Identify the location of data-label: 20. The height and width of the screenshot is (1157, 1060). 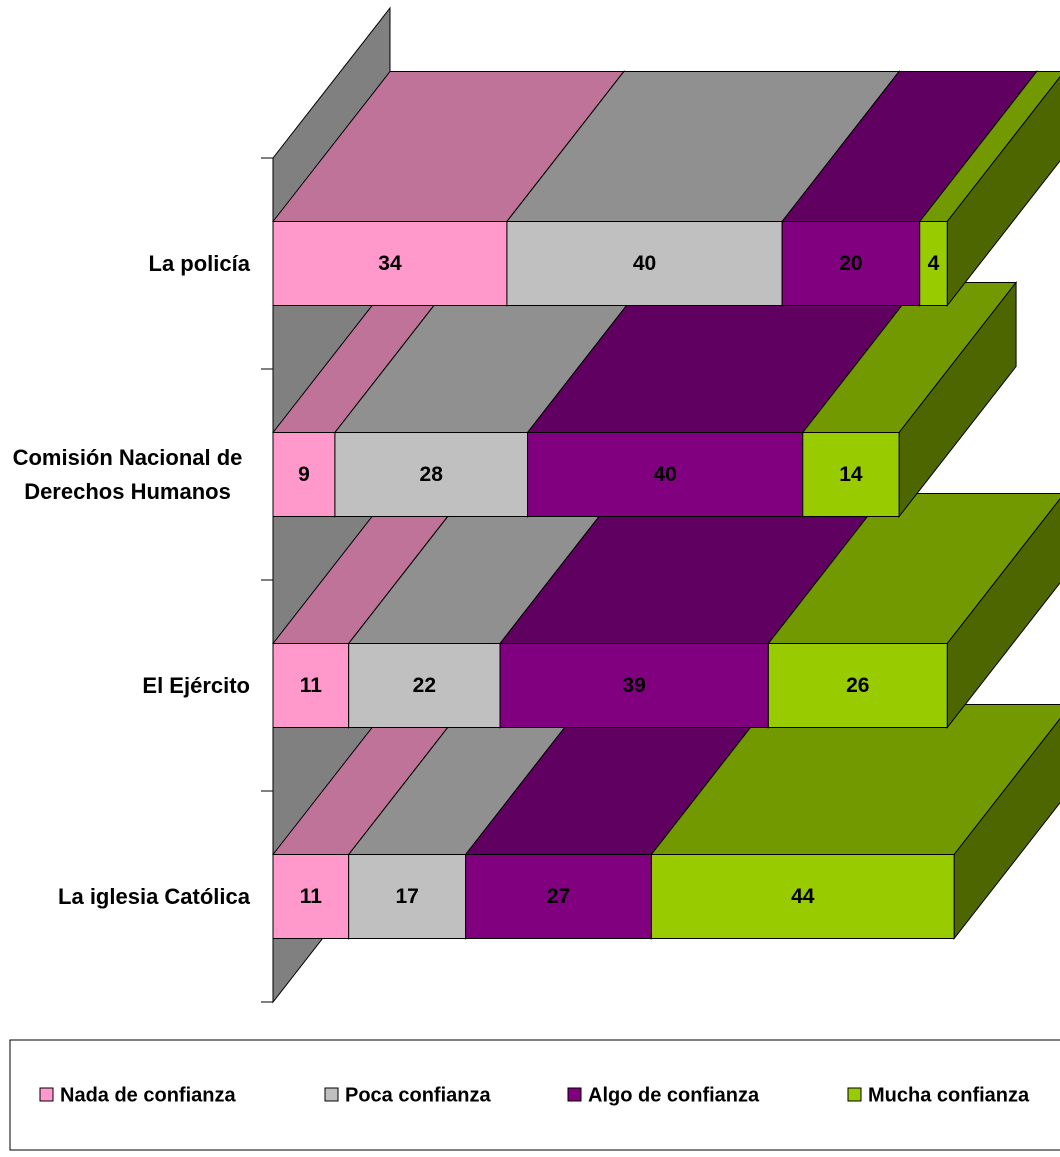
(850, 263).